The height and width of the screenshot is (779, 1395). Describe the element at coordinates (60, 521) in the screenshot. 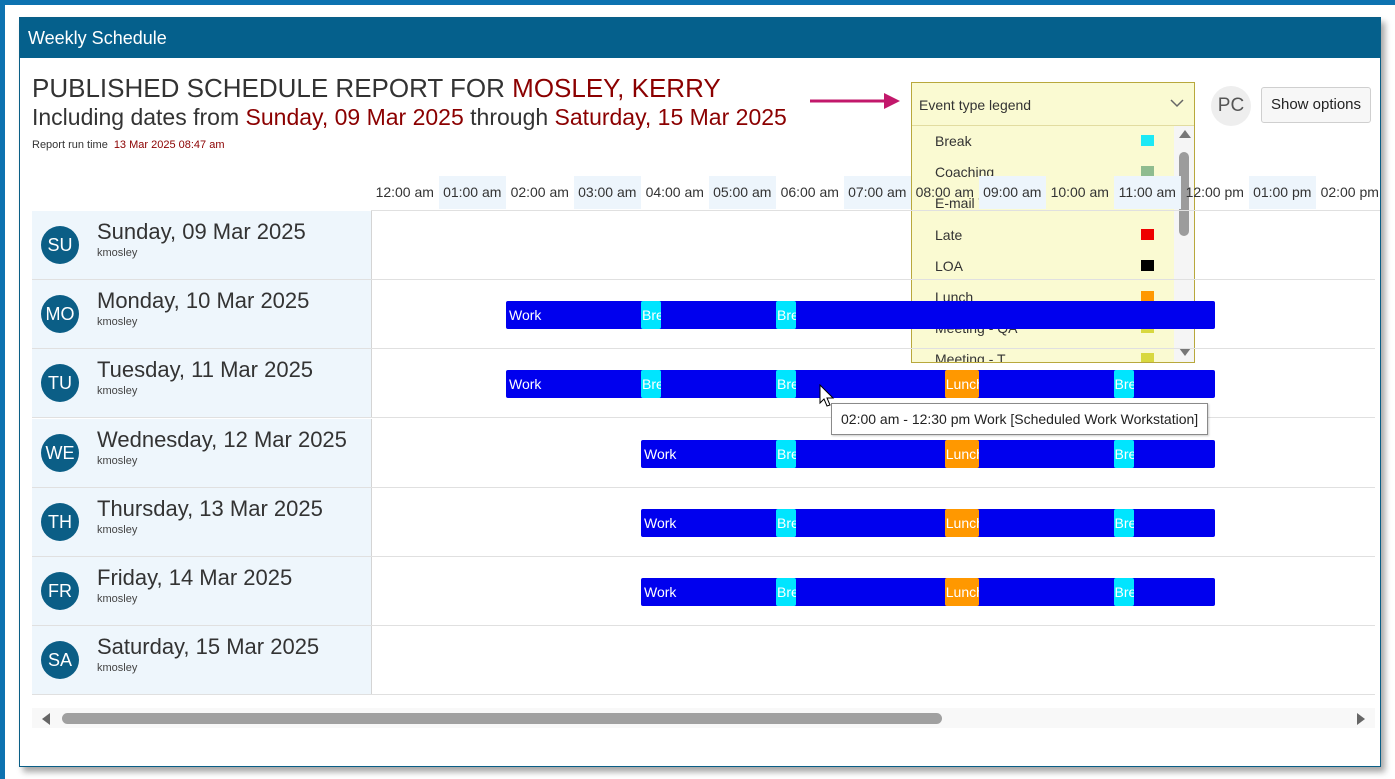

I see `day-avatar: TH` at that location.